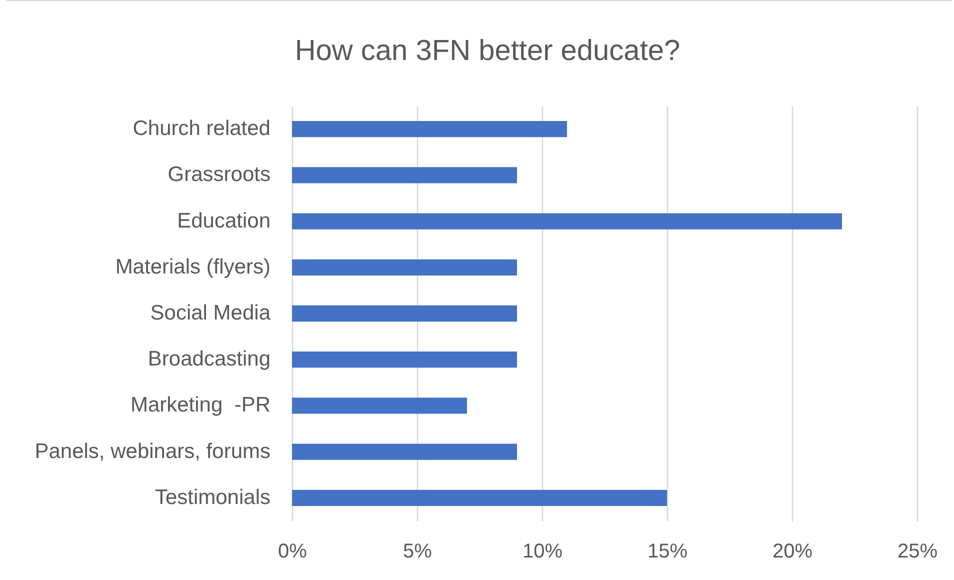 The width and height of the screenshot is (954, 580). What do you see at coordinates (219, 174) in the screenshot?
I see `y-tick-label: Grassroots` at bounding box center [219, 174].